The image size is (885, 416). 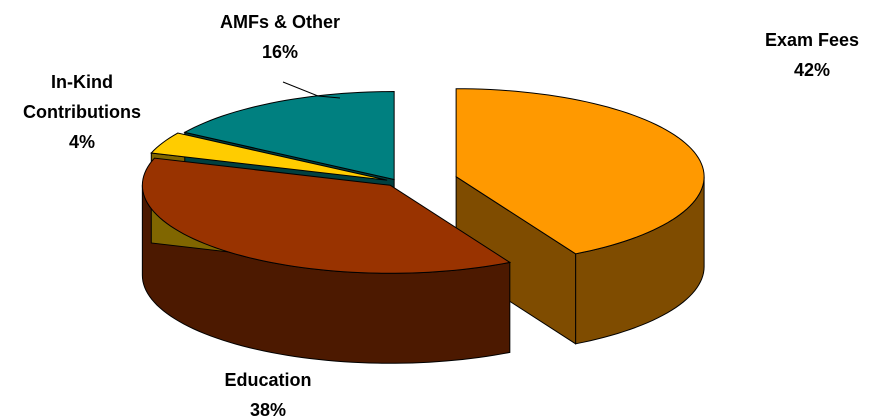 I want to click on slice-in-kind-contributions, so click(x=269, y=156).